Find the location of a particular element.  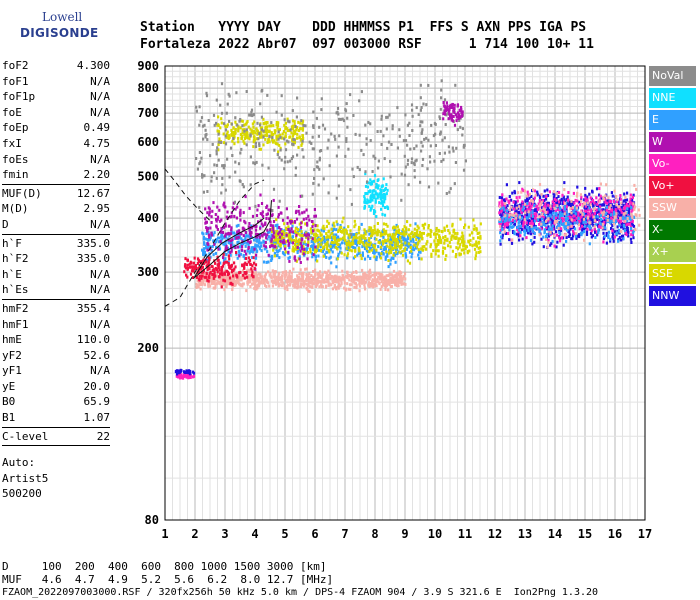

param-name: fxI is located at coordinates (12, 143).